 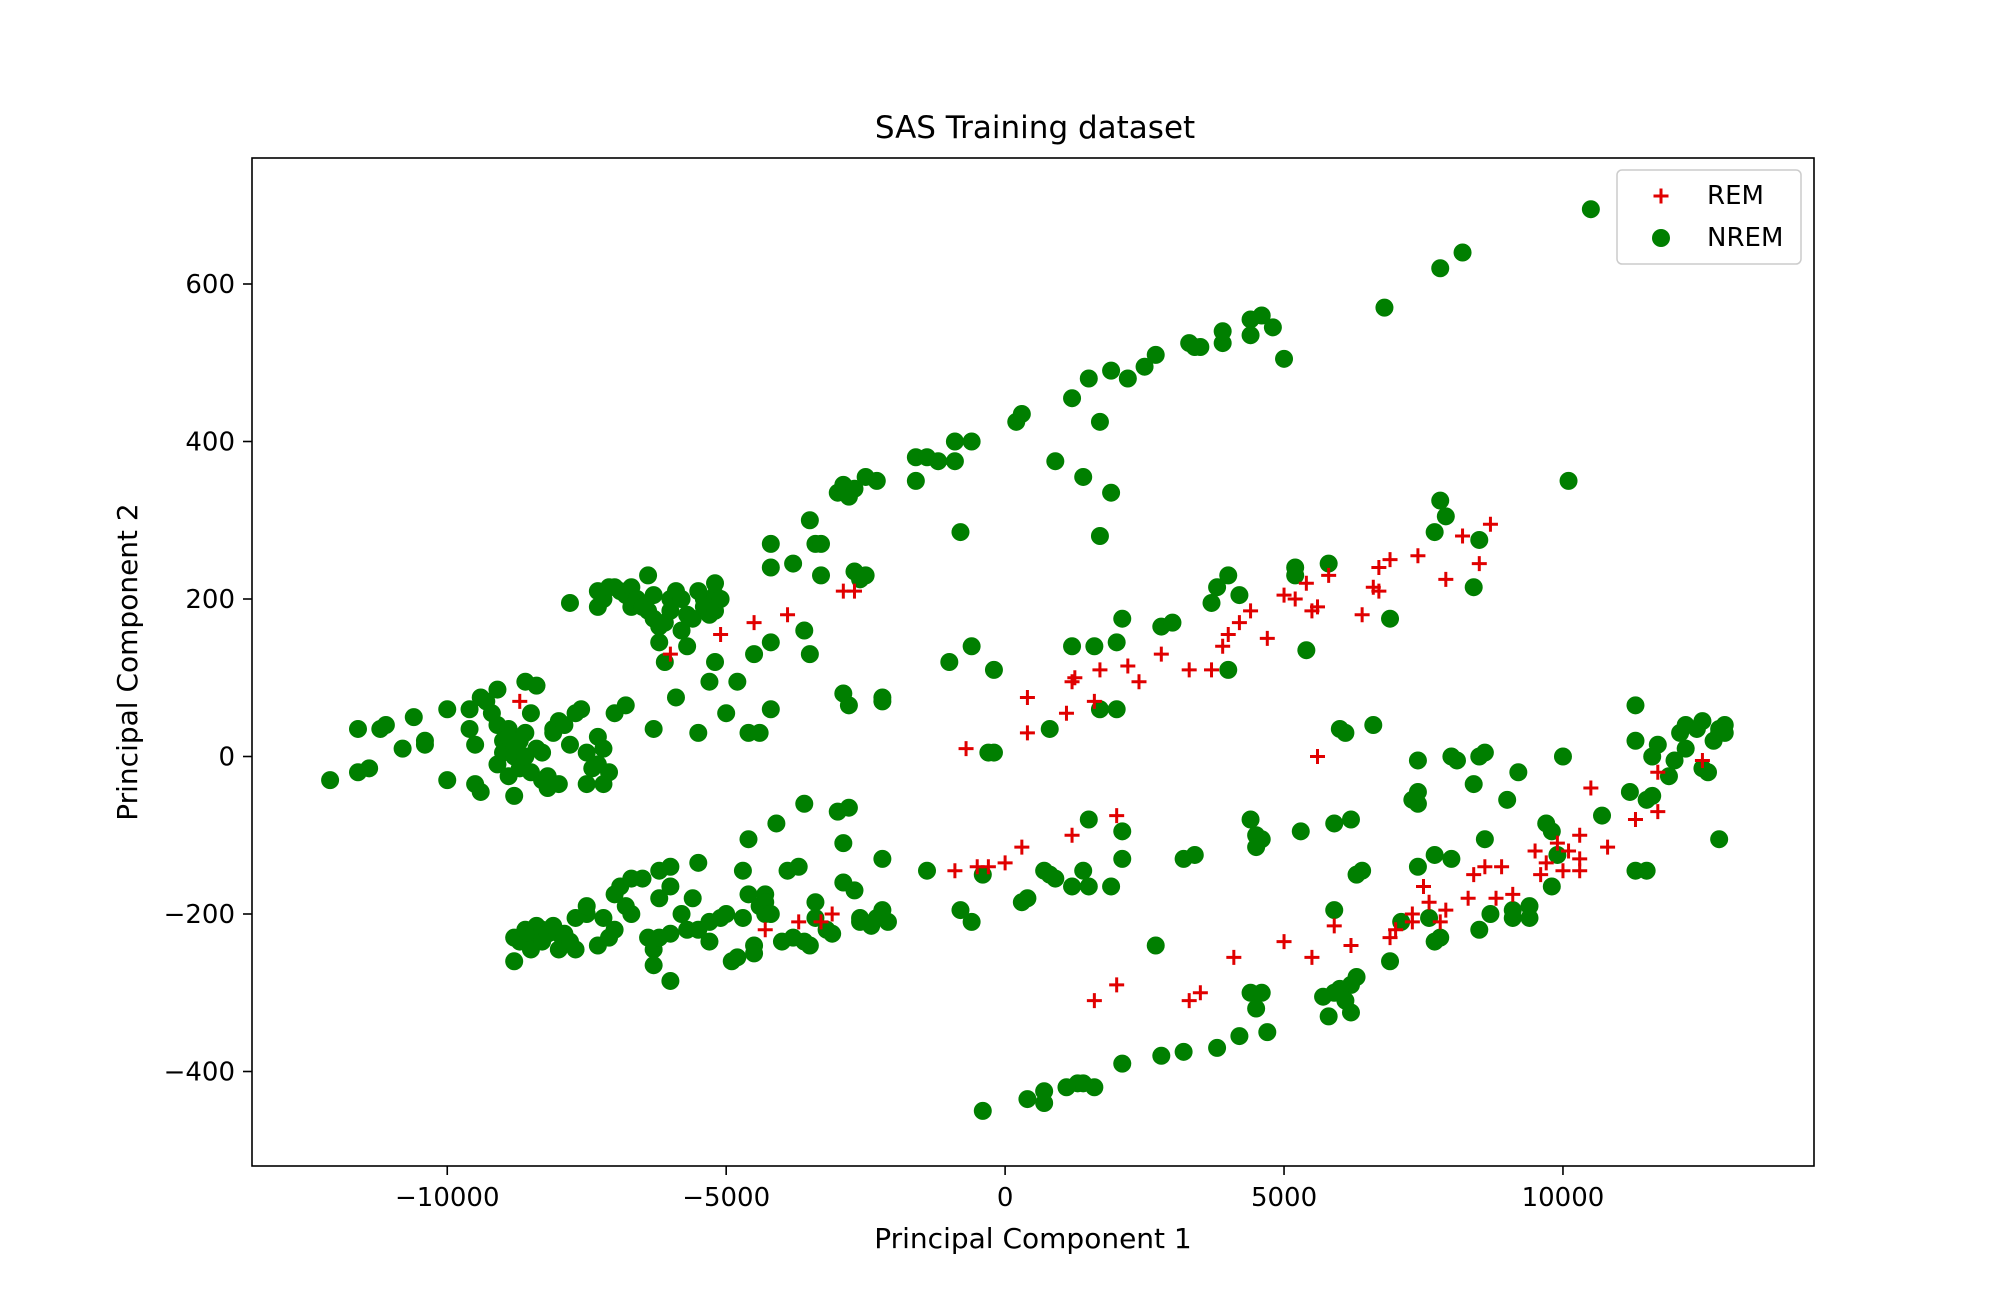 I want to click on legend: REM NREM, so click(x=1709, y=217).